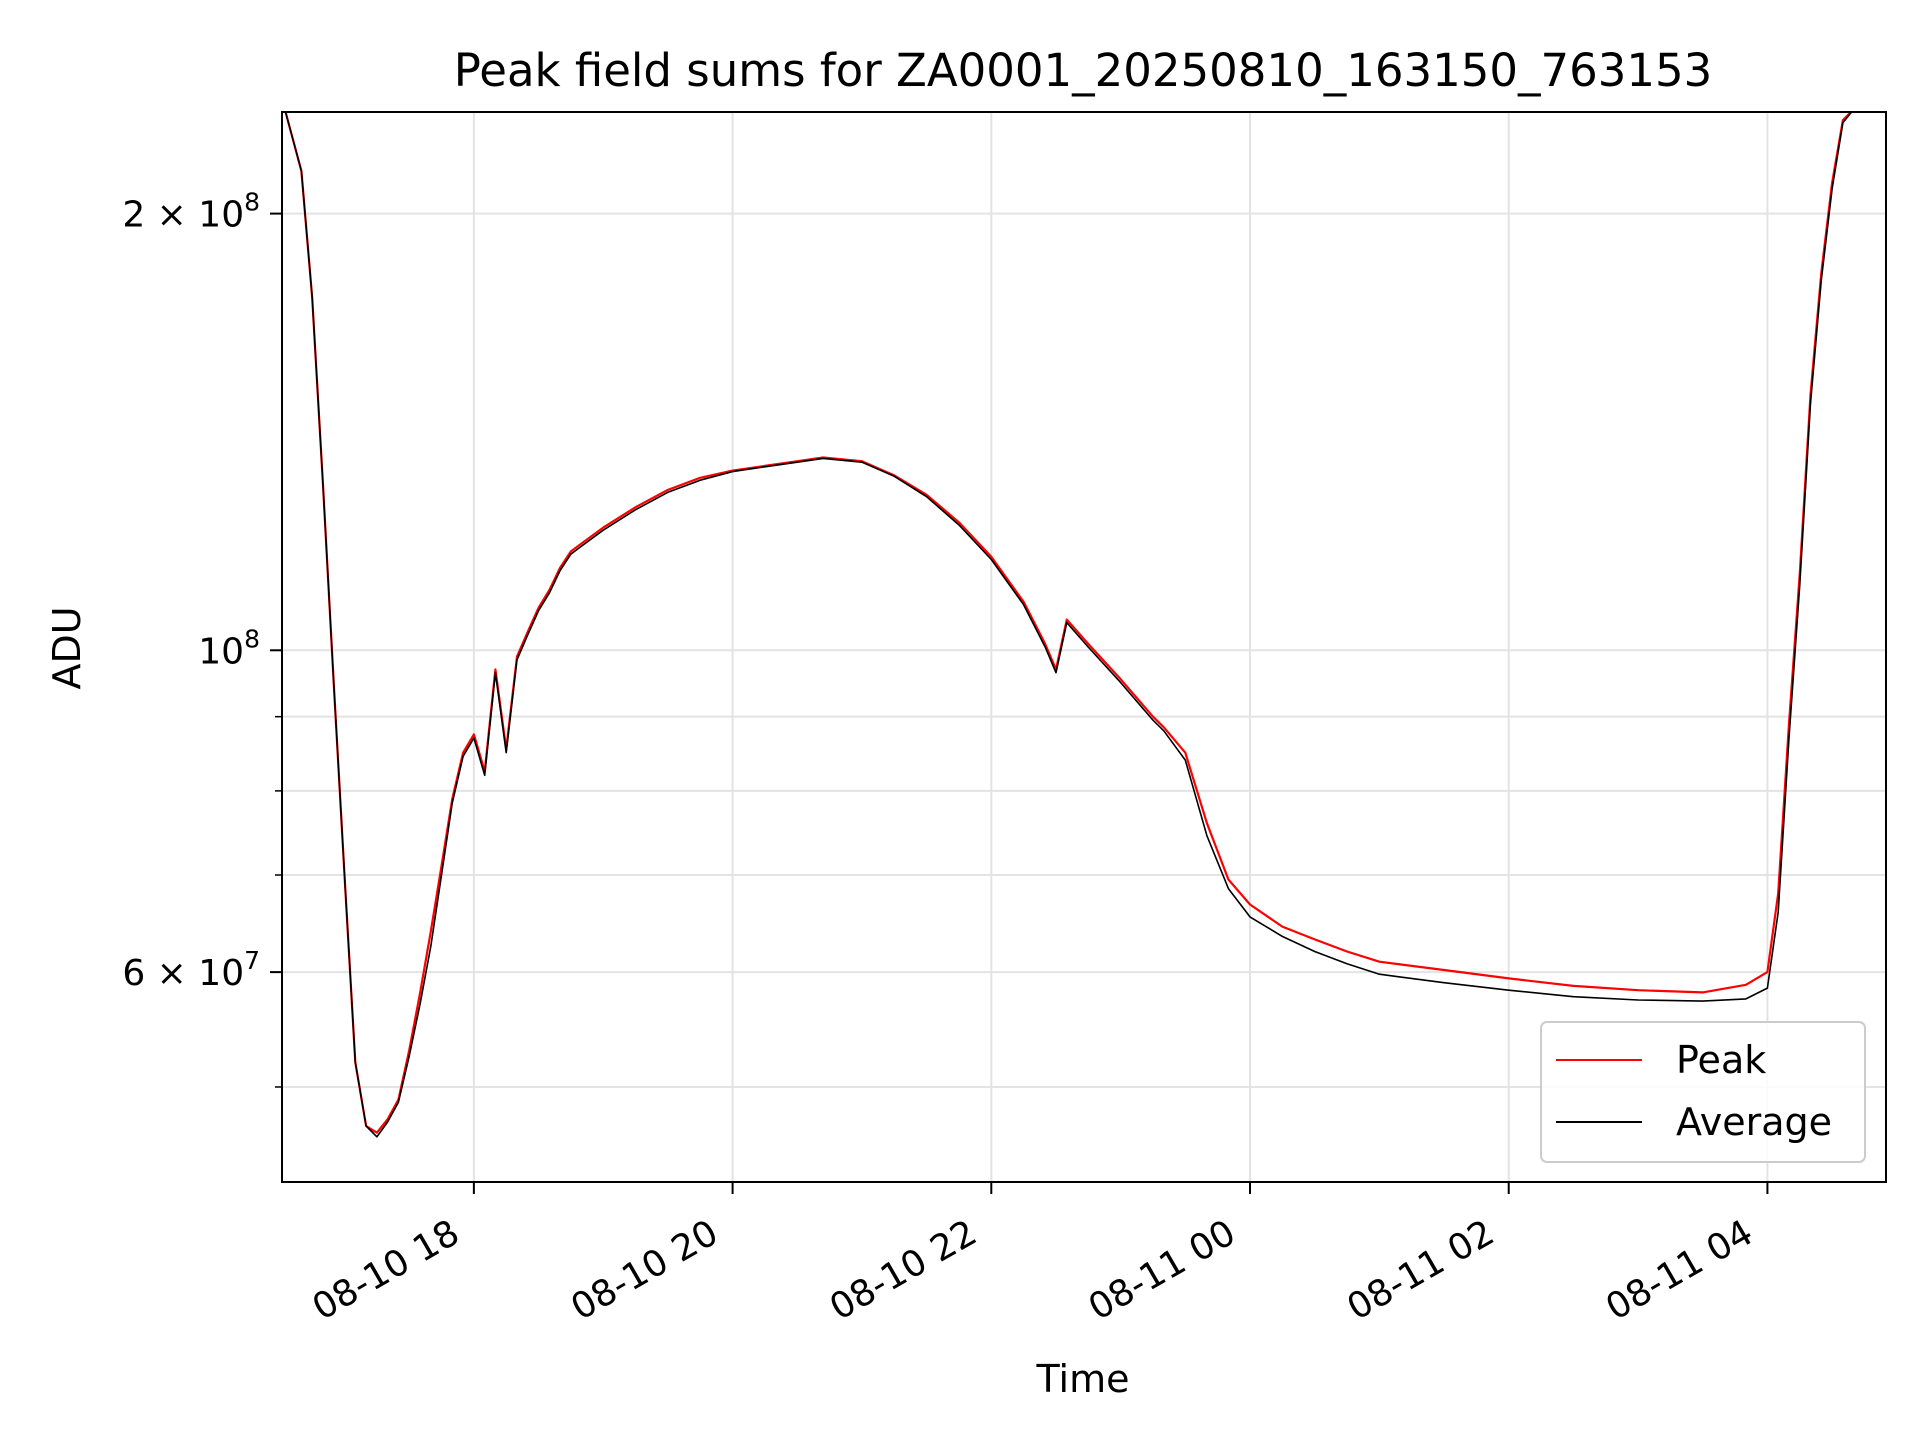 The width and height of the screenshot is (1920, 1440). I want to click on y-axis: 2 × 108 108 6 × 107, so click(202, 638).